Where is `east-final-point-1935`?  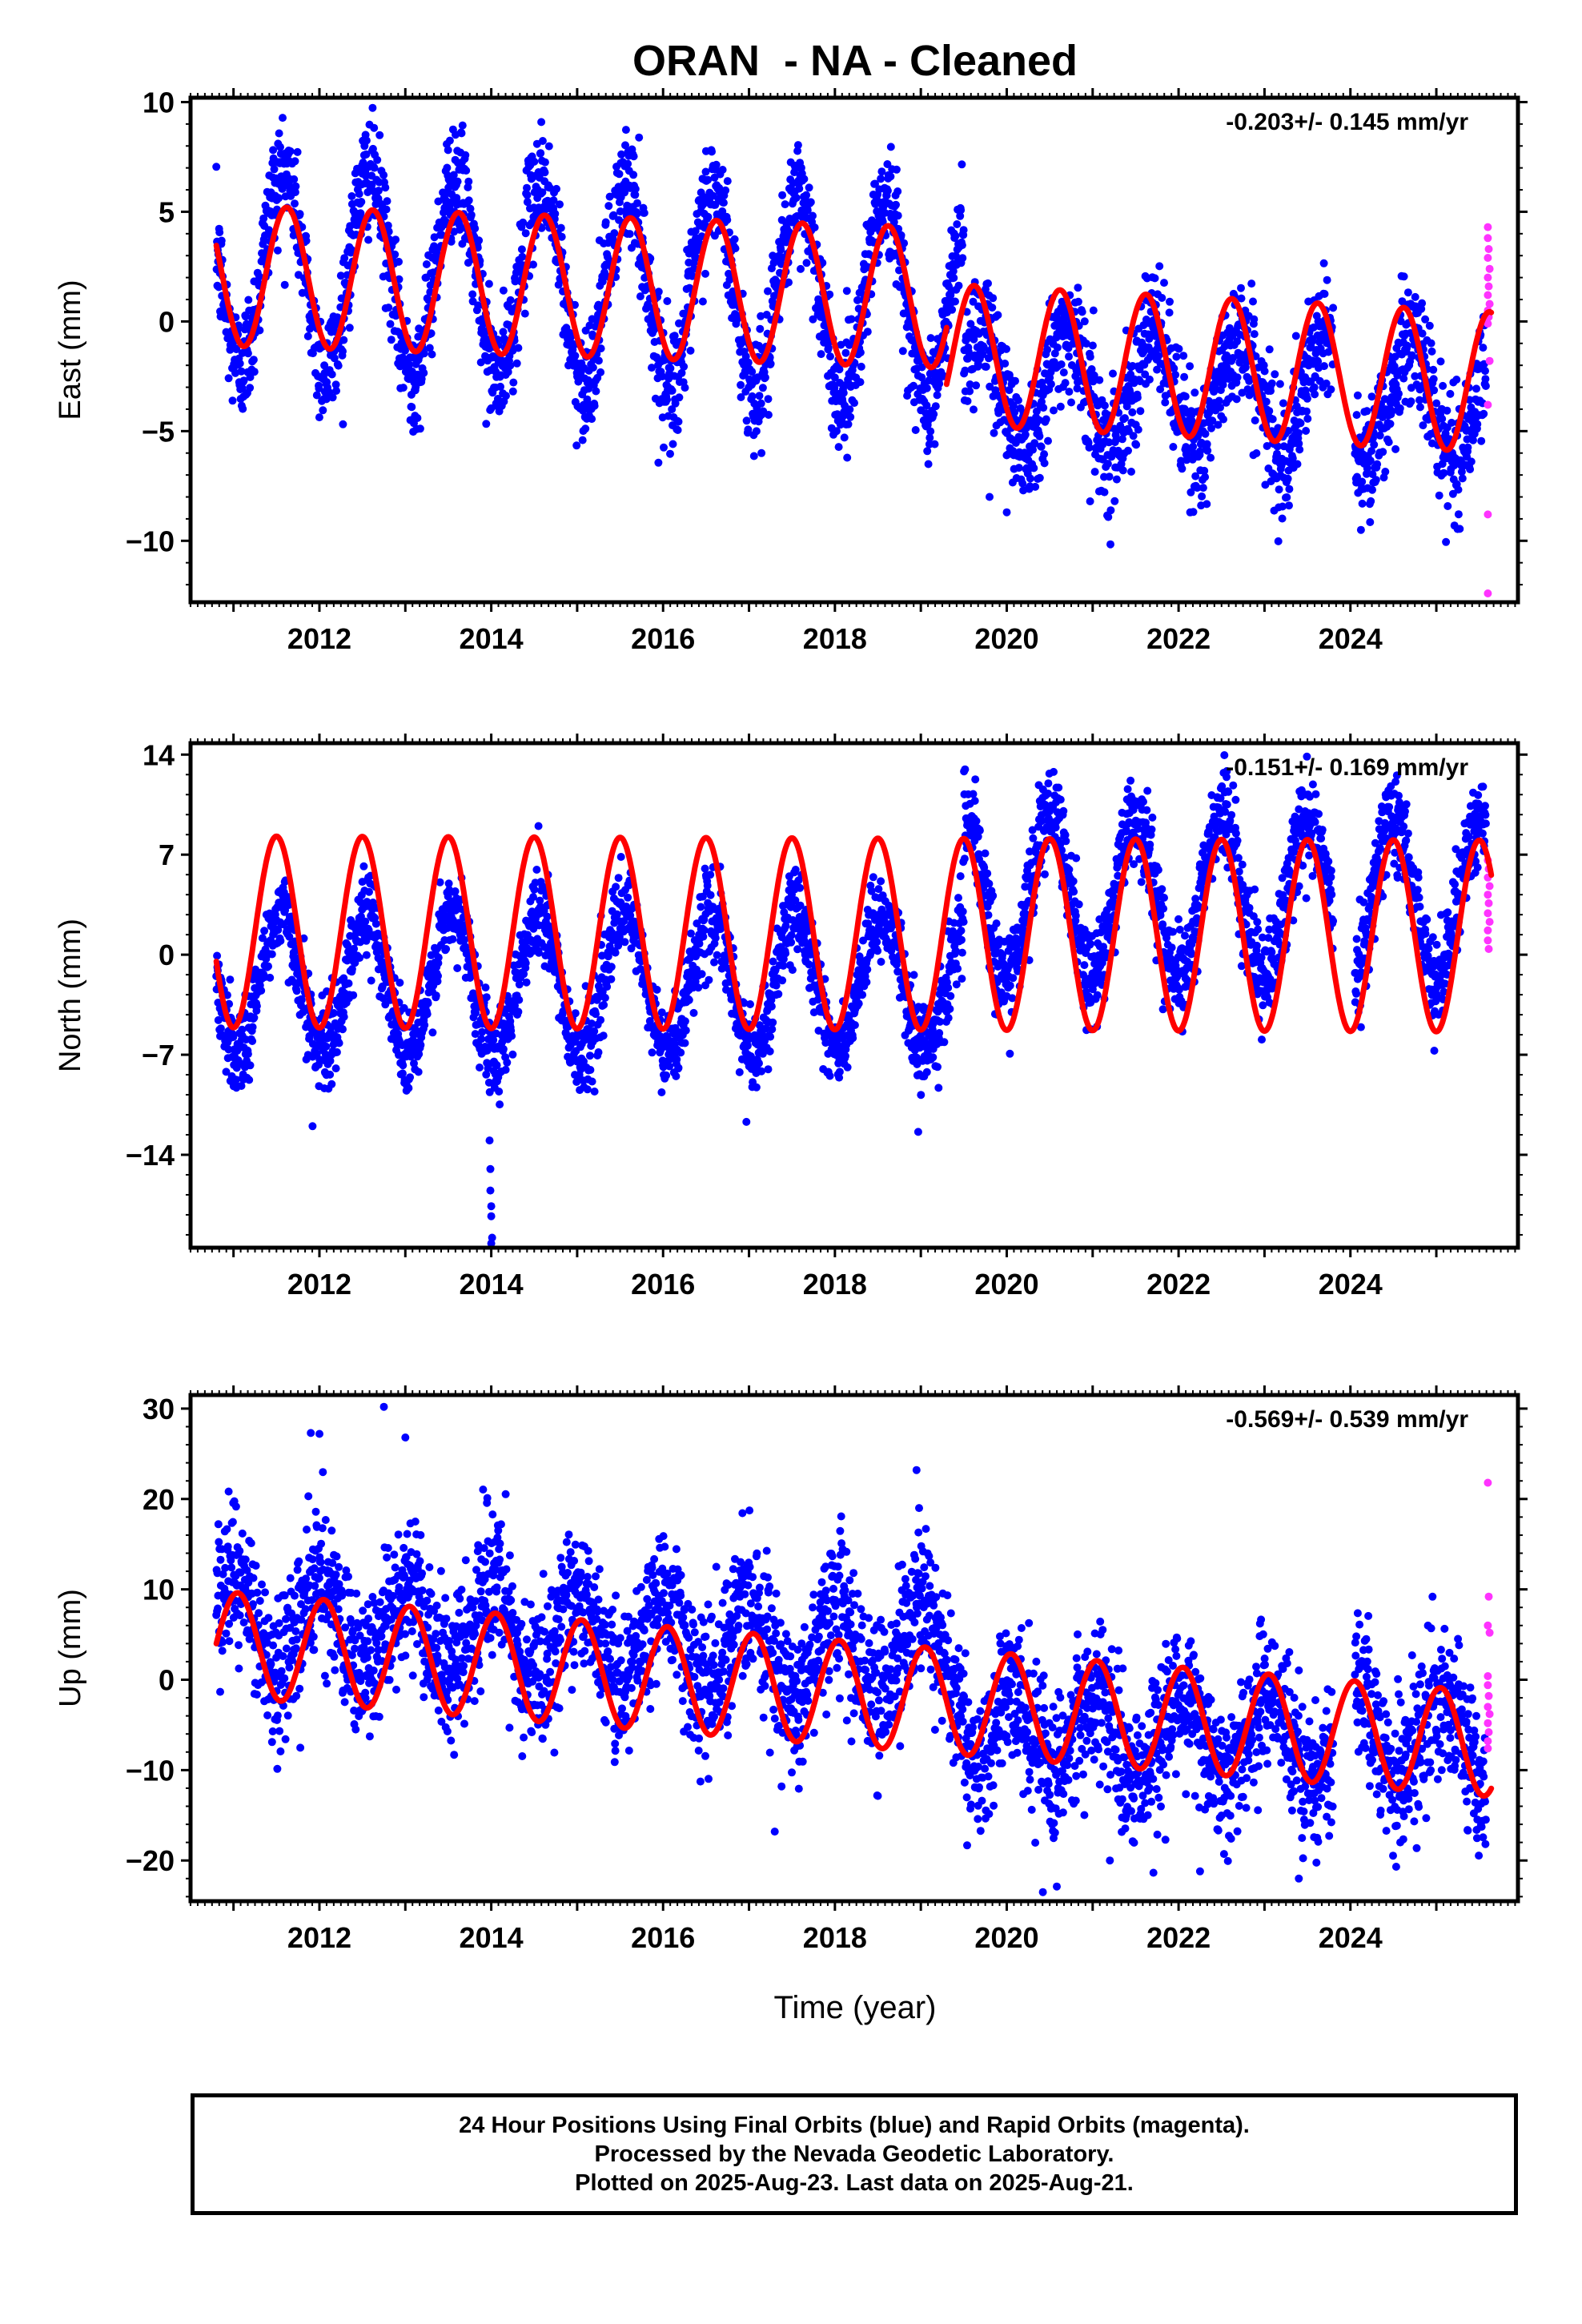 east-final-point-1935 is located at coordinates (899, 270).